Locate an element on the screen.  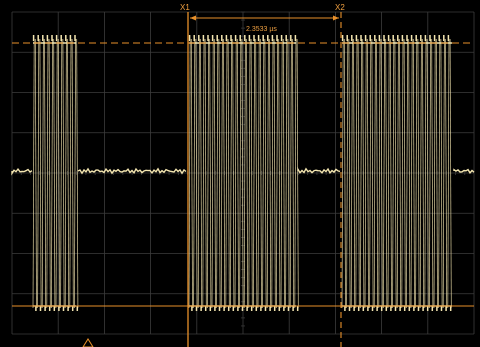
trigger-marker-icon is located at coordinates (88, 342).